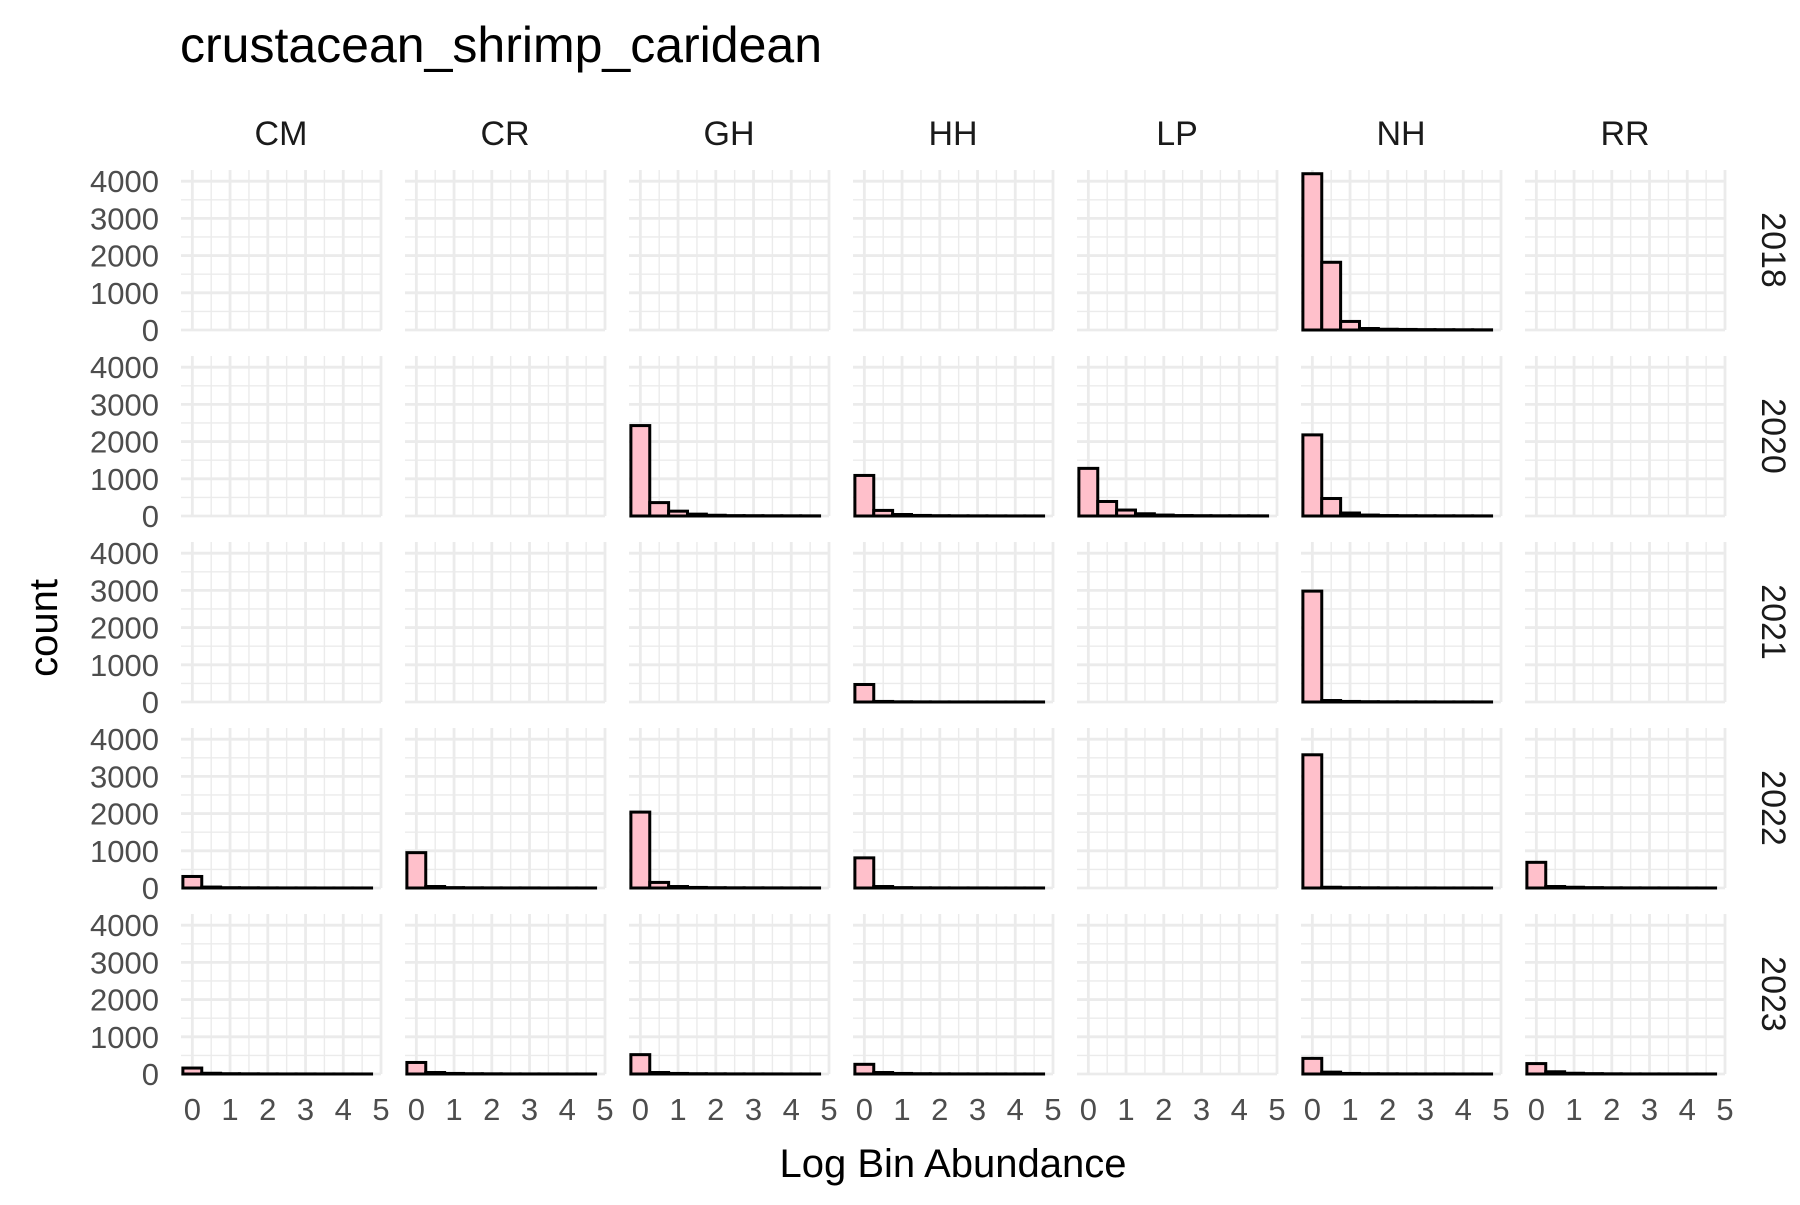 The height and width of the screenshot is (1205, 1800). What do you see at coordinates (1401, 994) in the screenshot?
I see `panel-nh-2023` at bounding box center [1401, 994].